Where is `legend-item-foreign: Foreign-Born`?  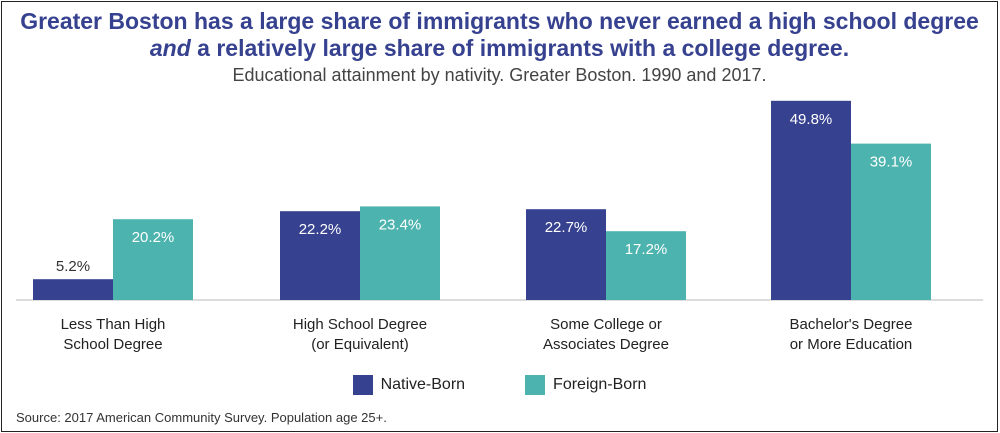 legend-item-foreign: Foreign-Born is located at coordinates (585, 385).